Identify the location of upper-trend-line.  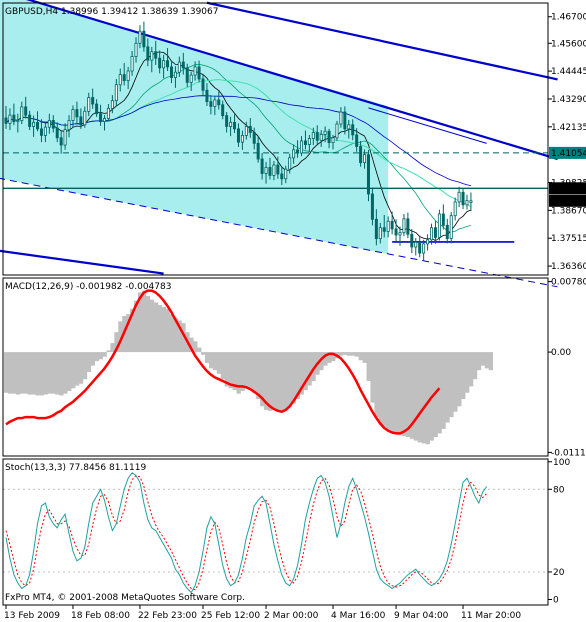
(382, 41).